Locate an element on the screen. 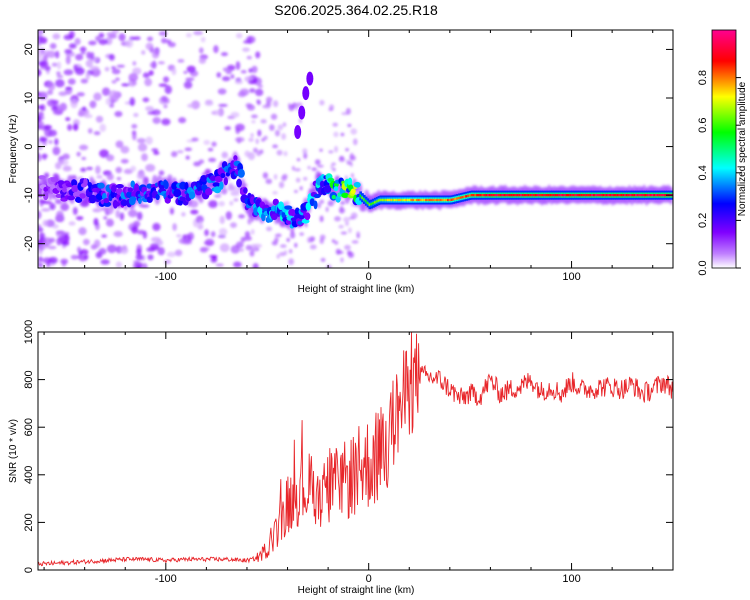 This screenshot has width=750, height=600. x-tick-label: 0 is located at coordinates (369, 277).